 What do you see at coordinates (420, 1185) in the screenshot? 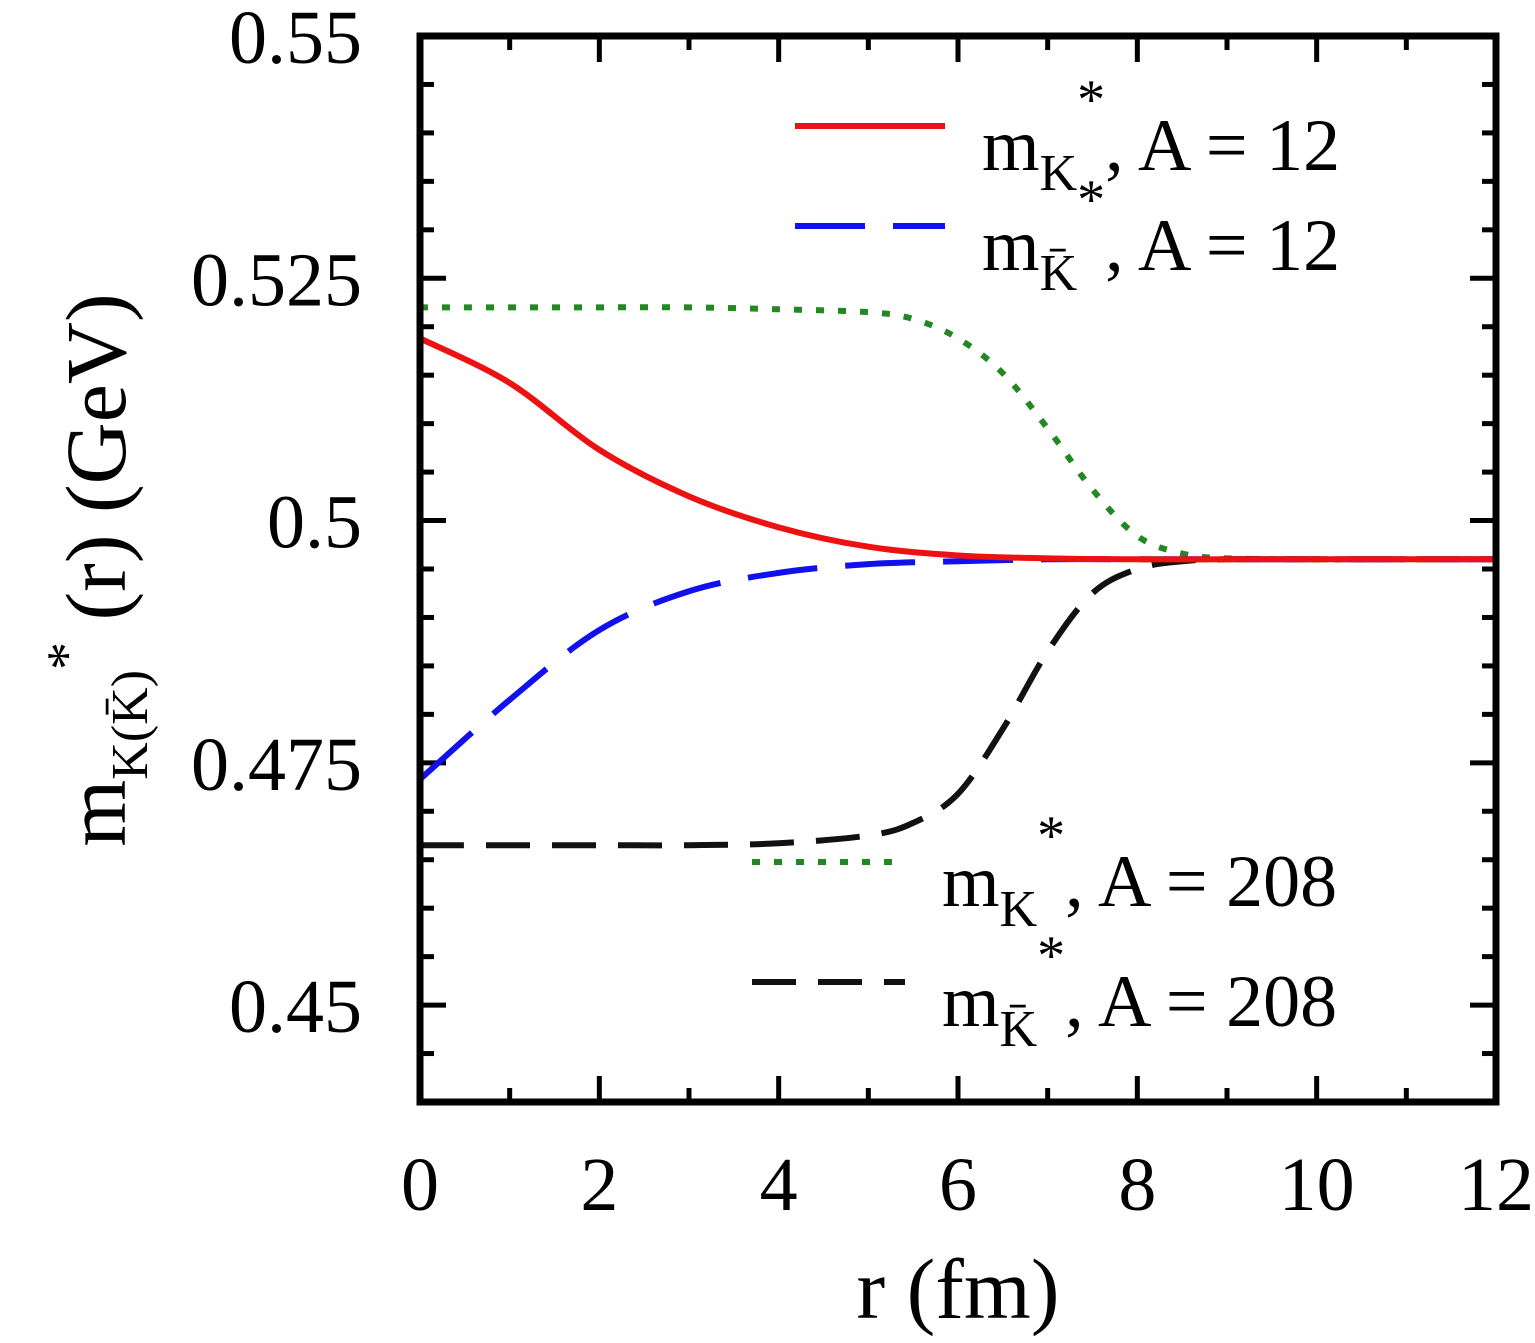
I see `x-tick-label: 0` at bounding box center [420, 1185].